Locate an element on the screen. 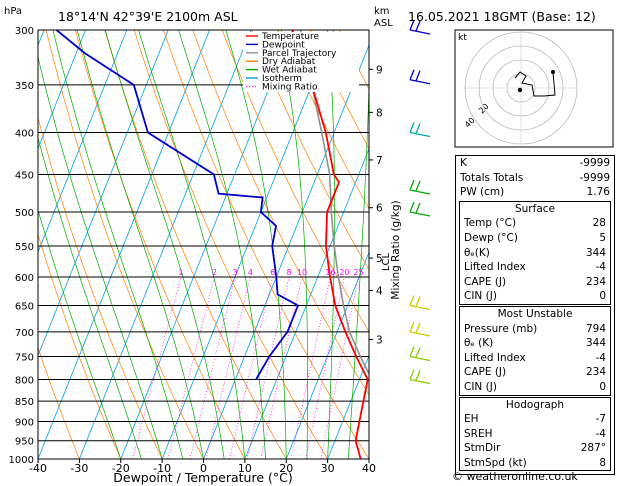 The width and height of the screenshot is (629, 486). km-tick-label: 7 is located at coordinates (379, 161).